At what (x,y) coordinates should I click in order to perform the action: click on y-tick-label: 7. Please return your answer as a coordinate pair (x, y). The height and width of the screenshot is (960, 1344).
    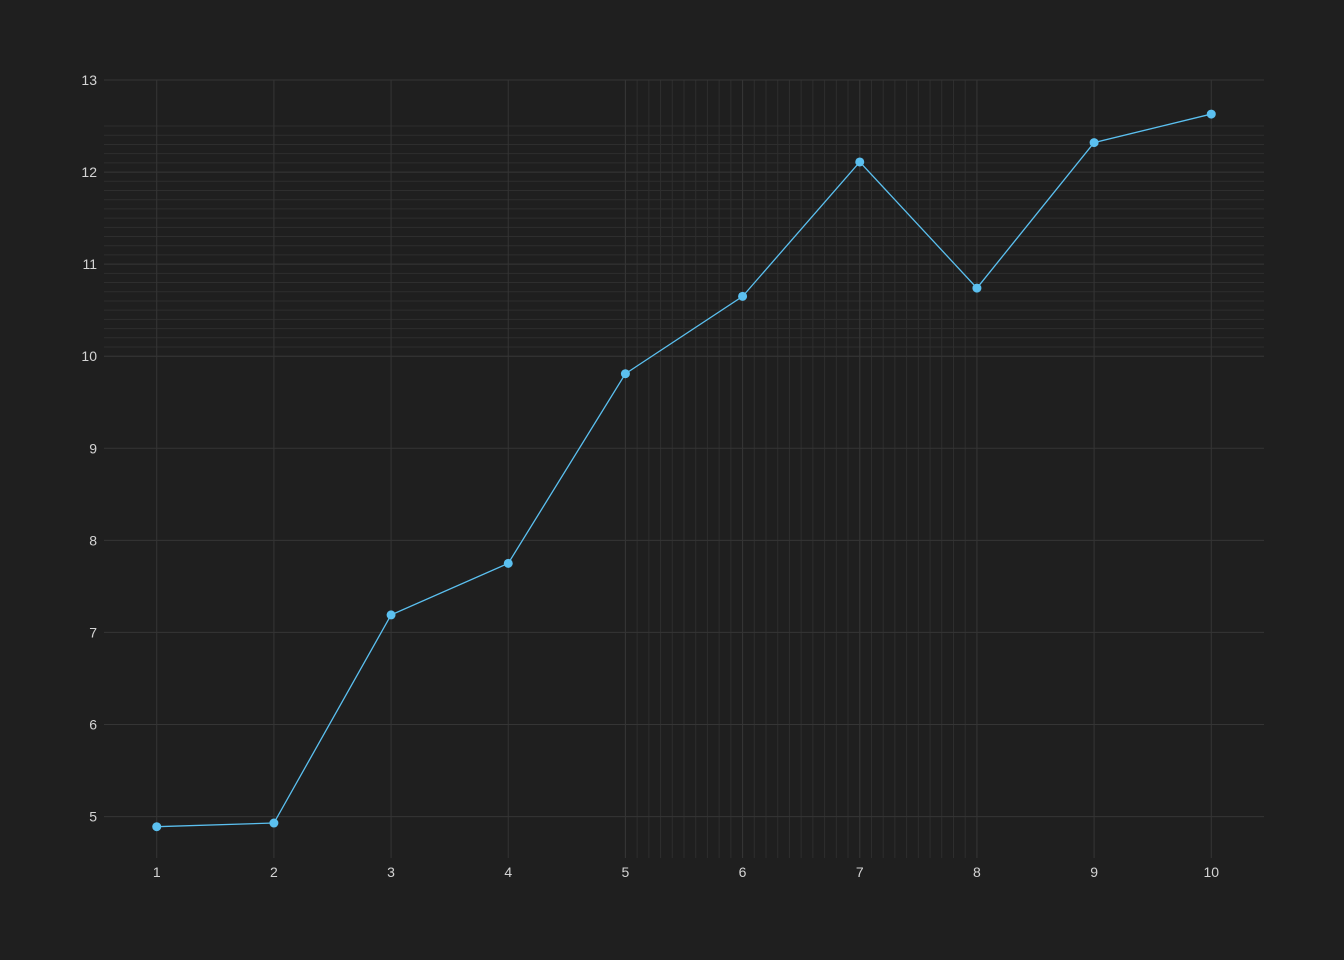
    Looking at the image, I should click on (93, 632).